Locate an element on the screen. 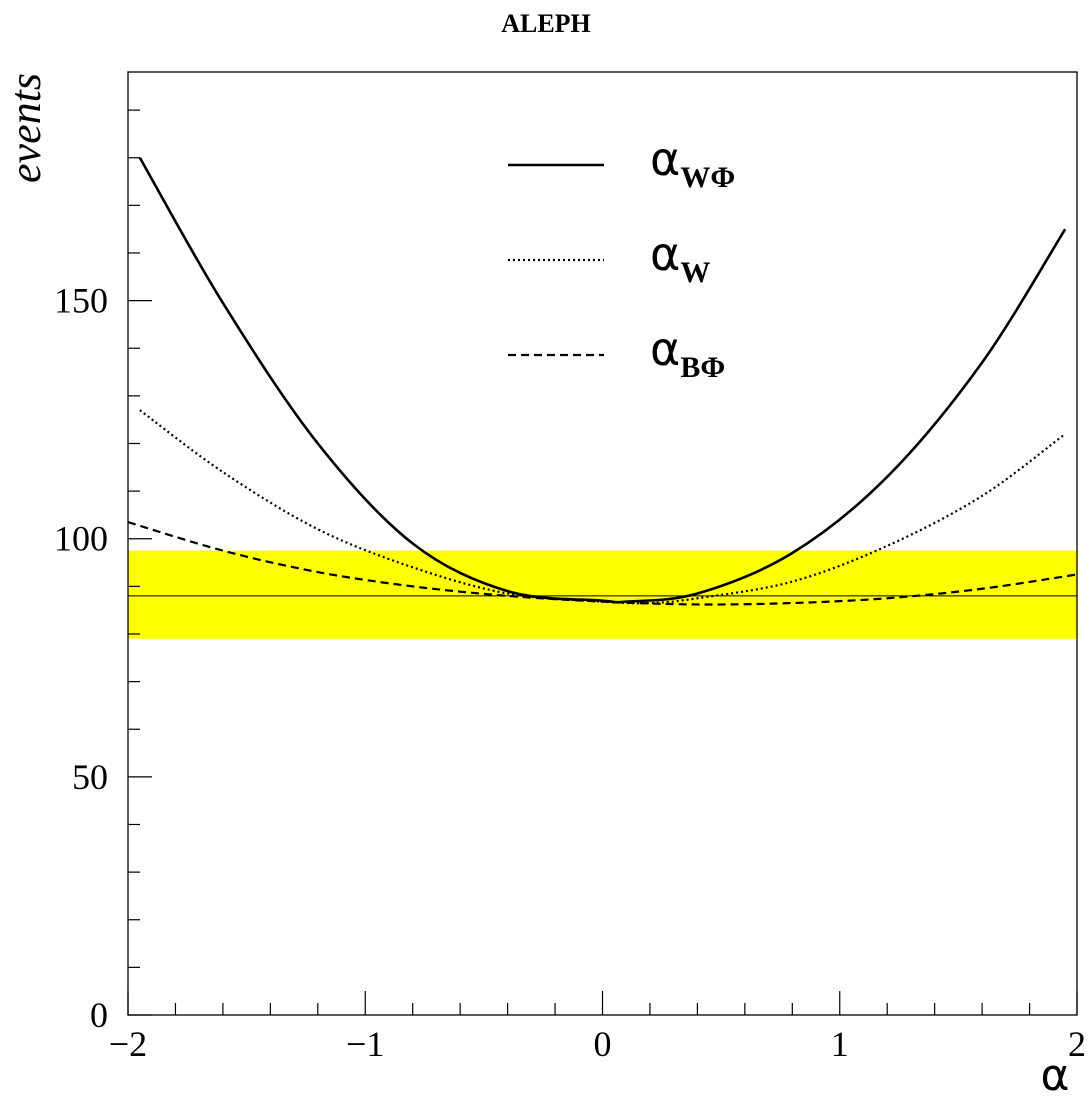 The height and width of the screenshot is (1099, 1092). legend-label-subscript: WΦ is located at coordinates (707, 177).